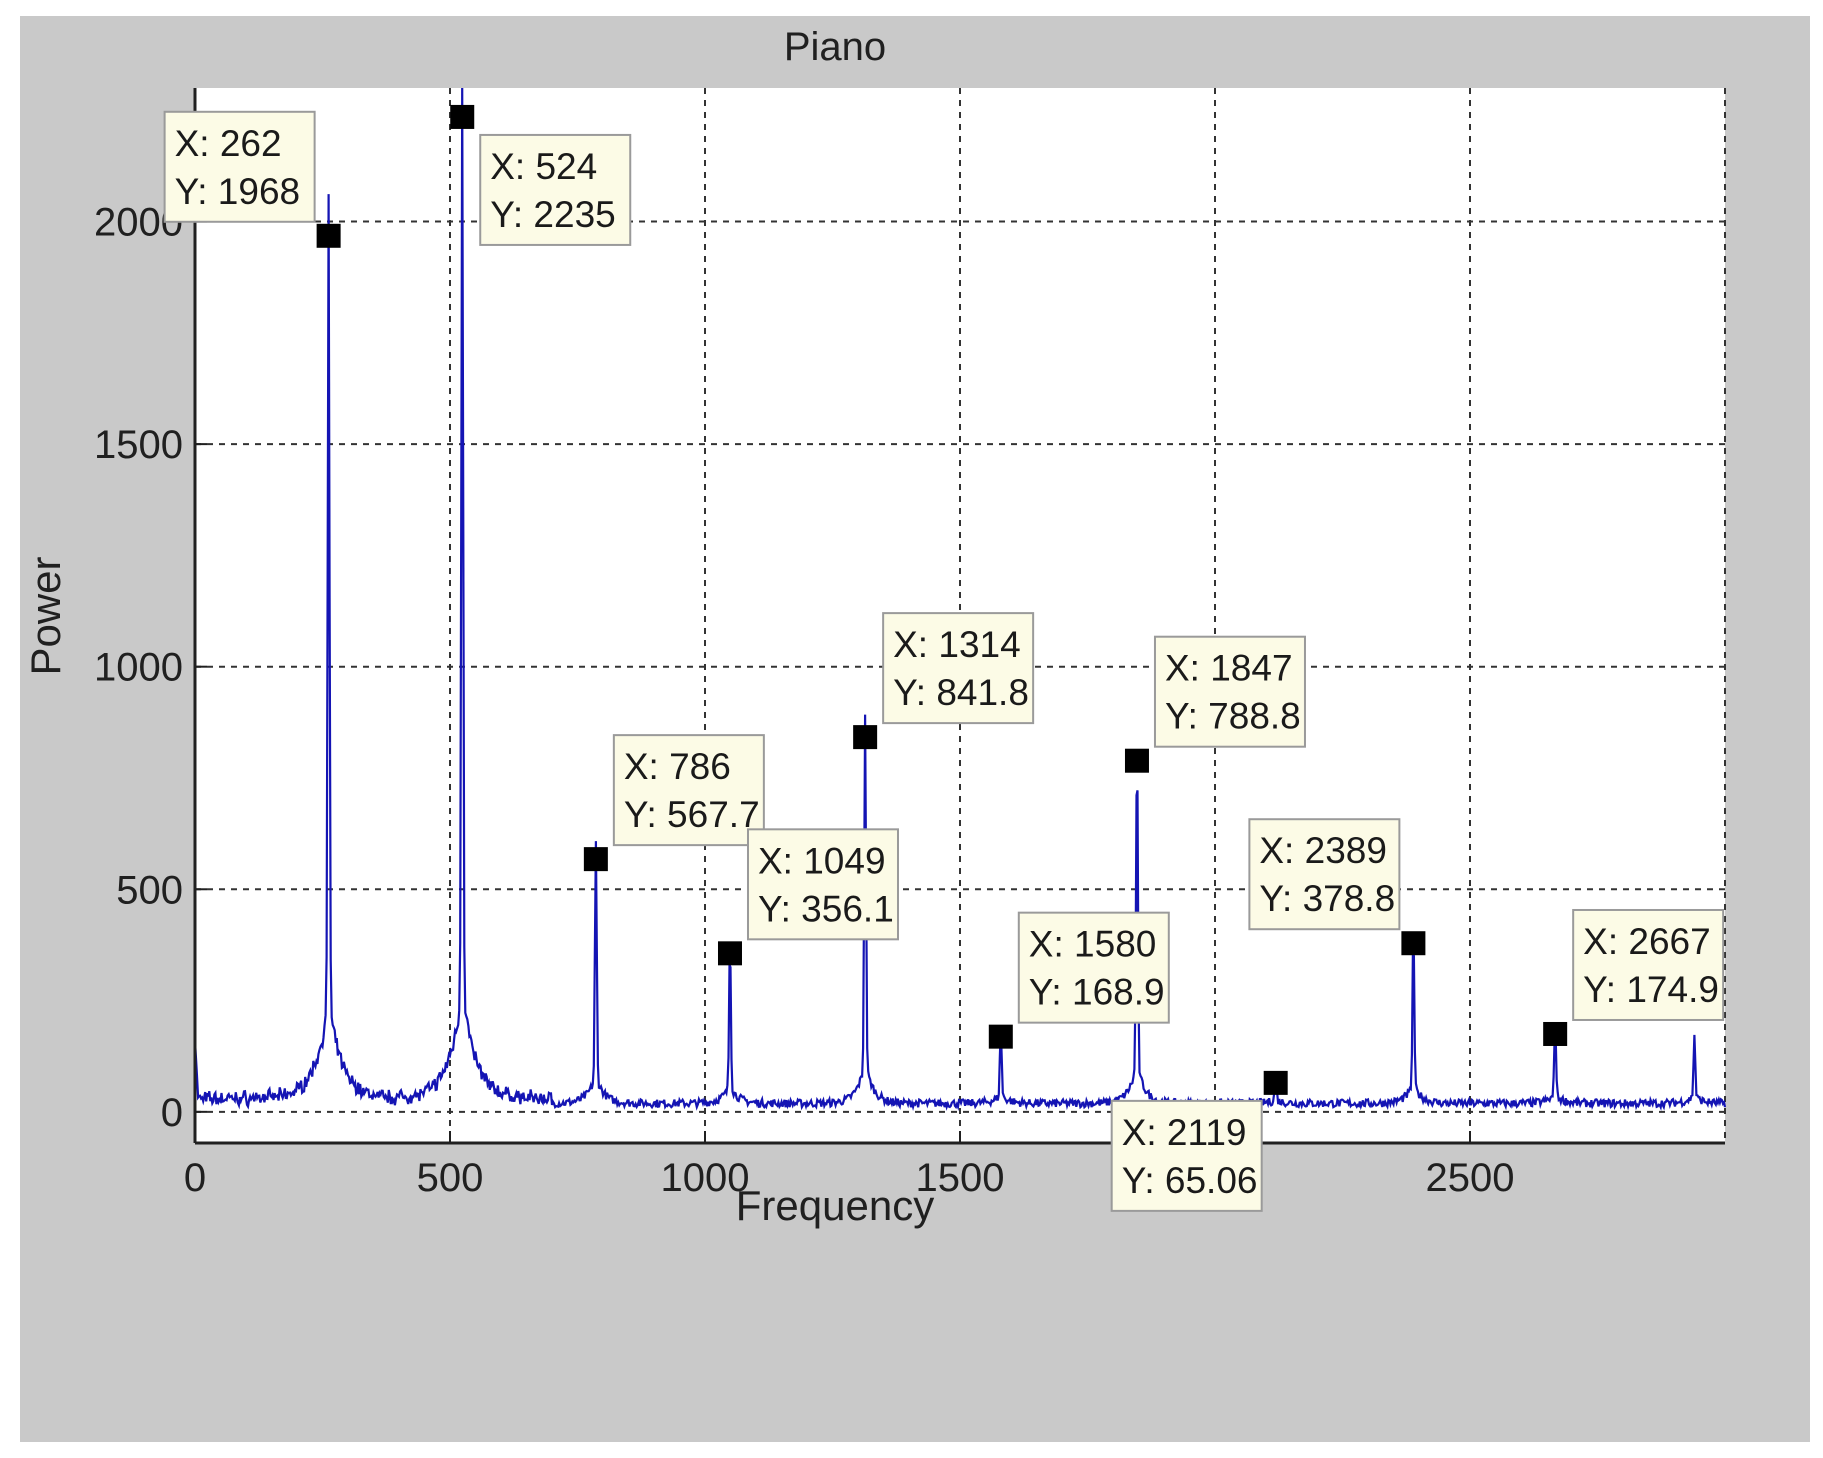 The image size is (1823, 1458). I want to click on datatip-y-text: Y: 841.8, so click(961, 692).